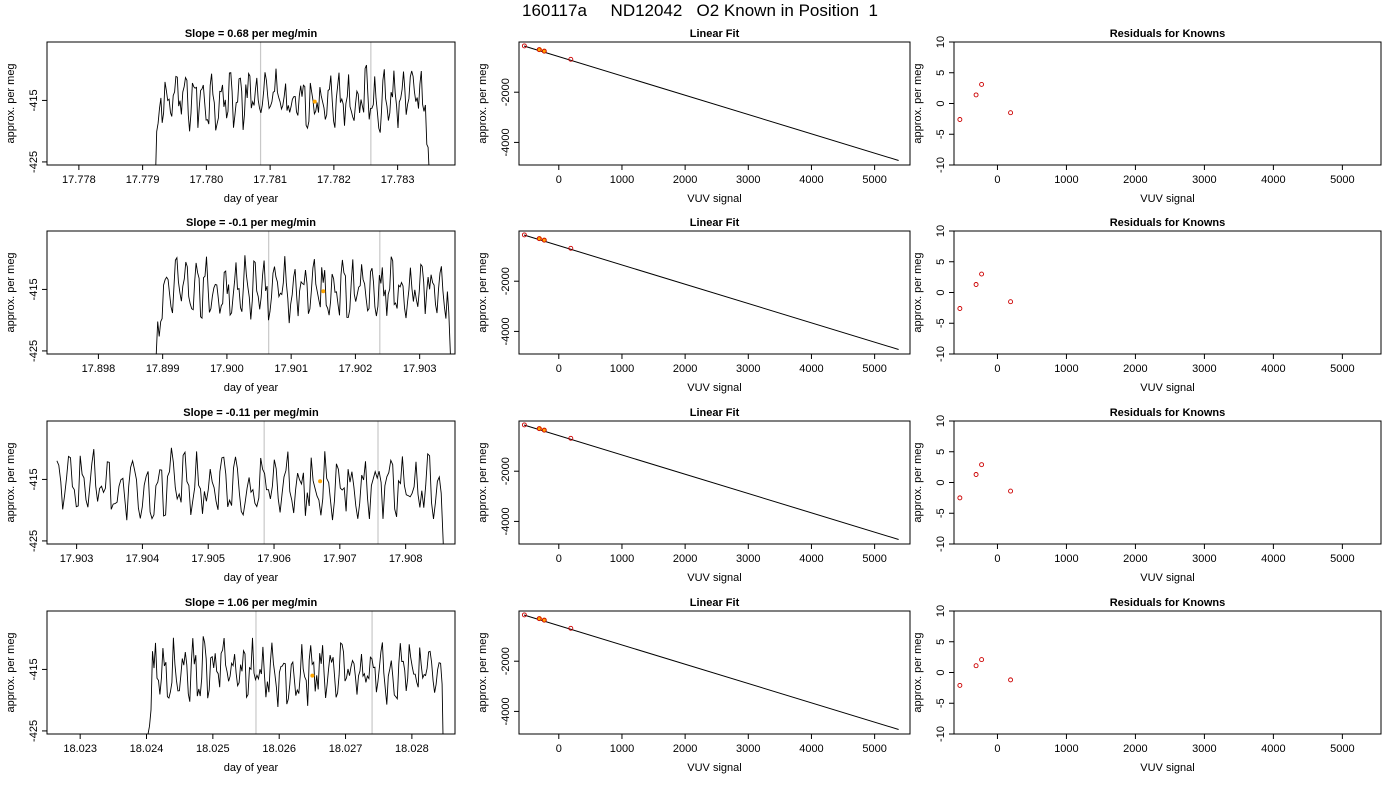 Image resolution: width=1400 pixels, height=800 pixels. I want to click on y-tick-label: -10, so click(941, 734).